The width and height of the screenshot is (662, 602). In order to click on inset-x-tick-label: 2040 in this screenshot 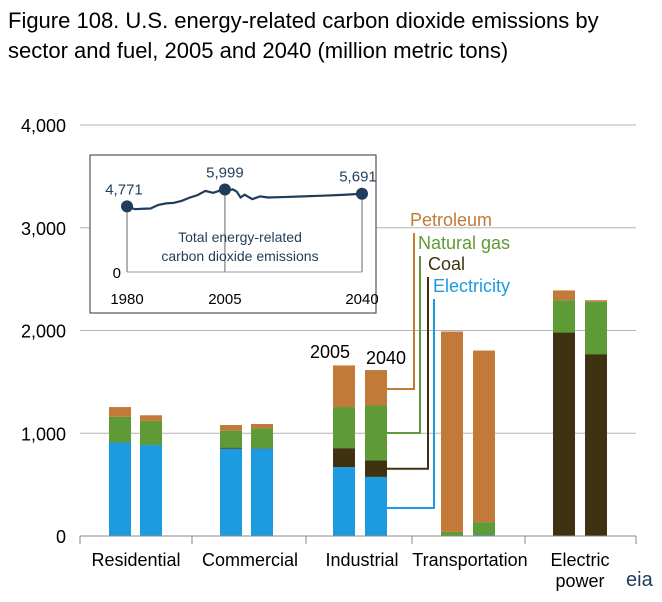, I will do `click(361, 299)`.